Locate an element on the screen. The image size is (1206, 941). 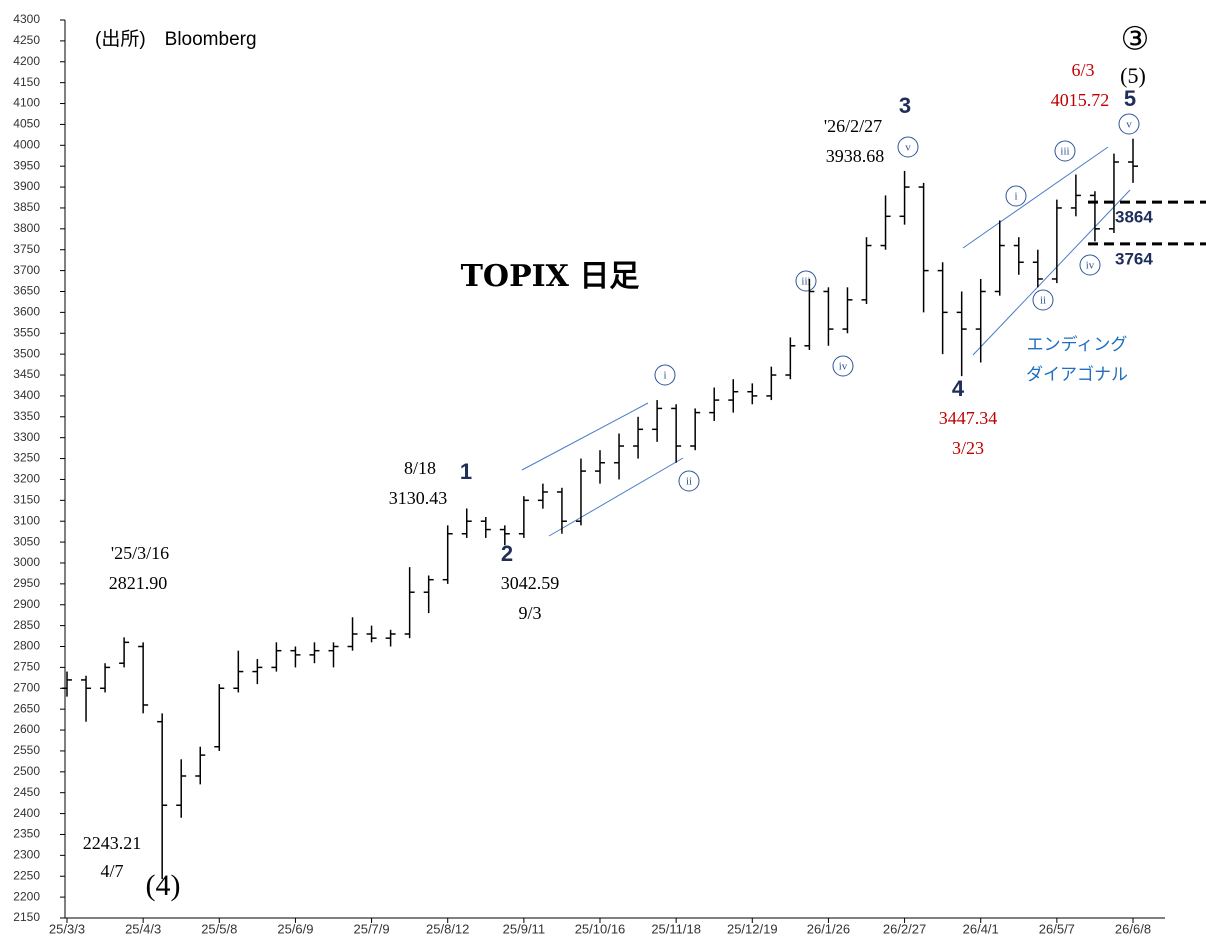
y-tick-label: 3750 is located at coordinates (26, 249).